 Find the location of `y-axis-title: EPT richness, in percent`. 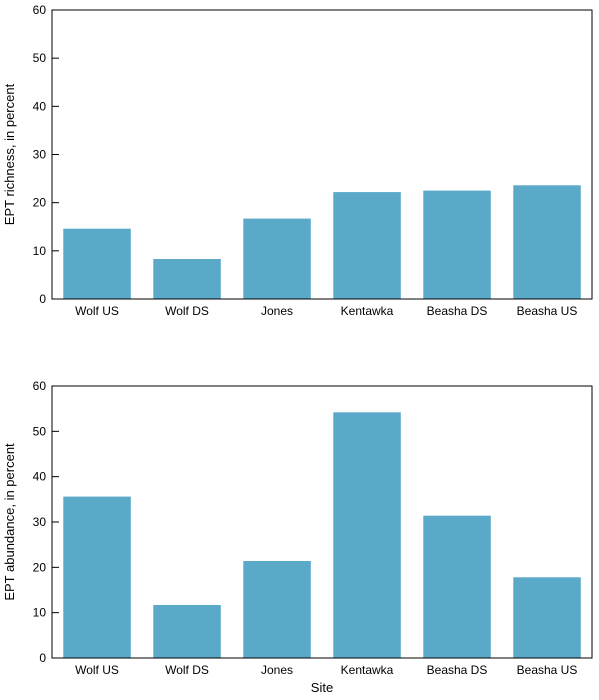

y-axis-title: EPT richness, in percent is located at coordinates (9, 154).